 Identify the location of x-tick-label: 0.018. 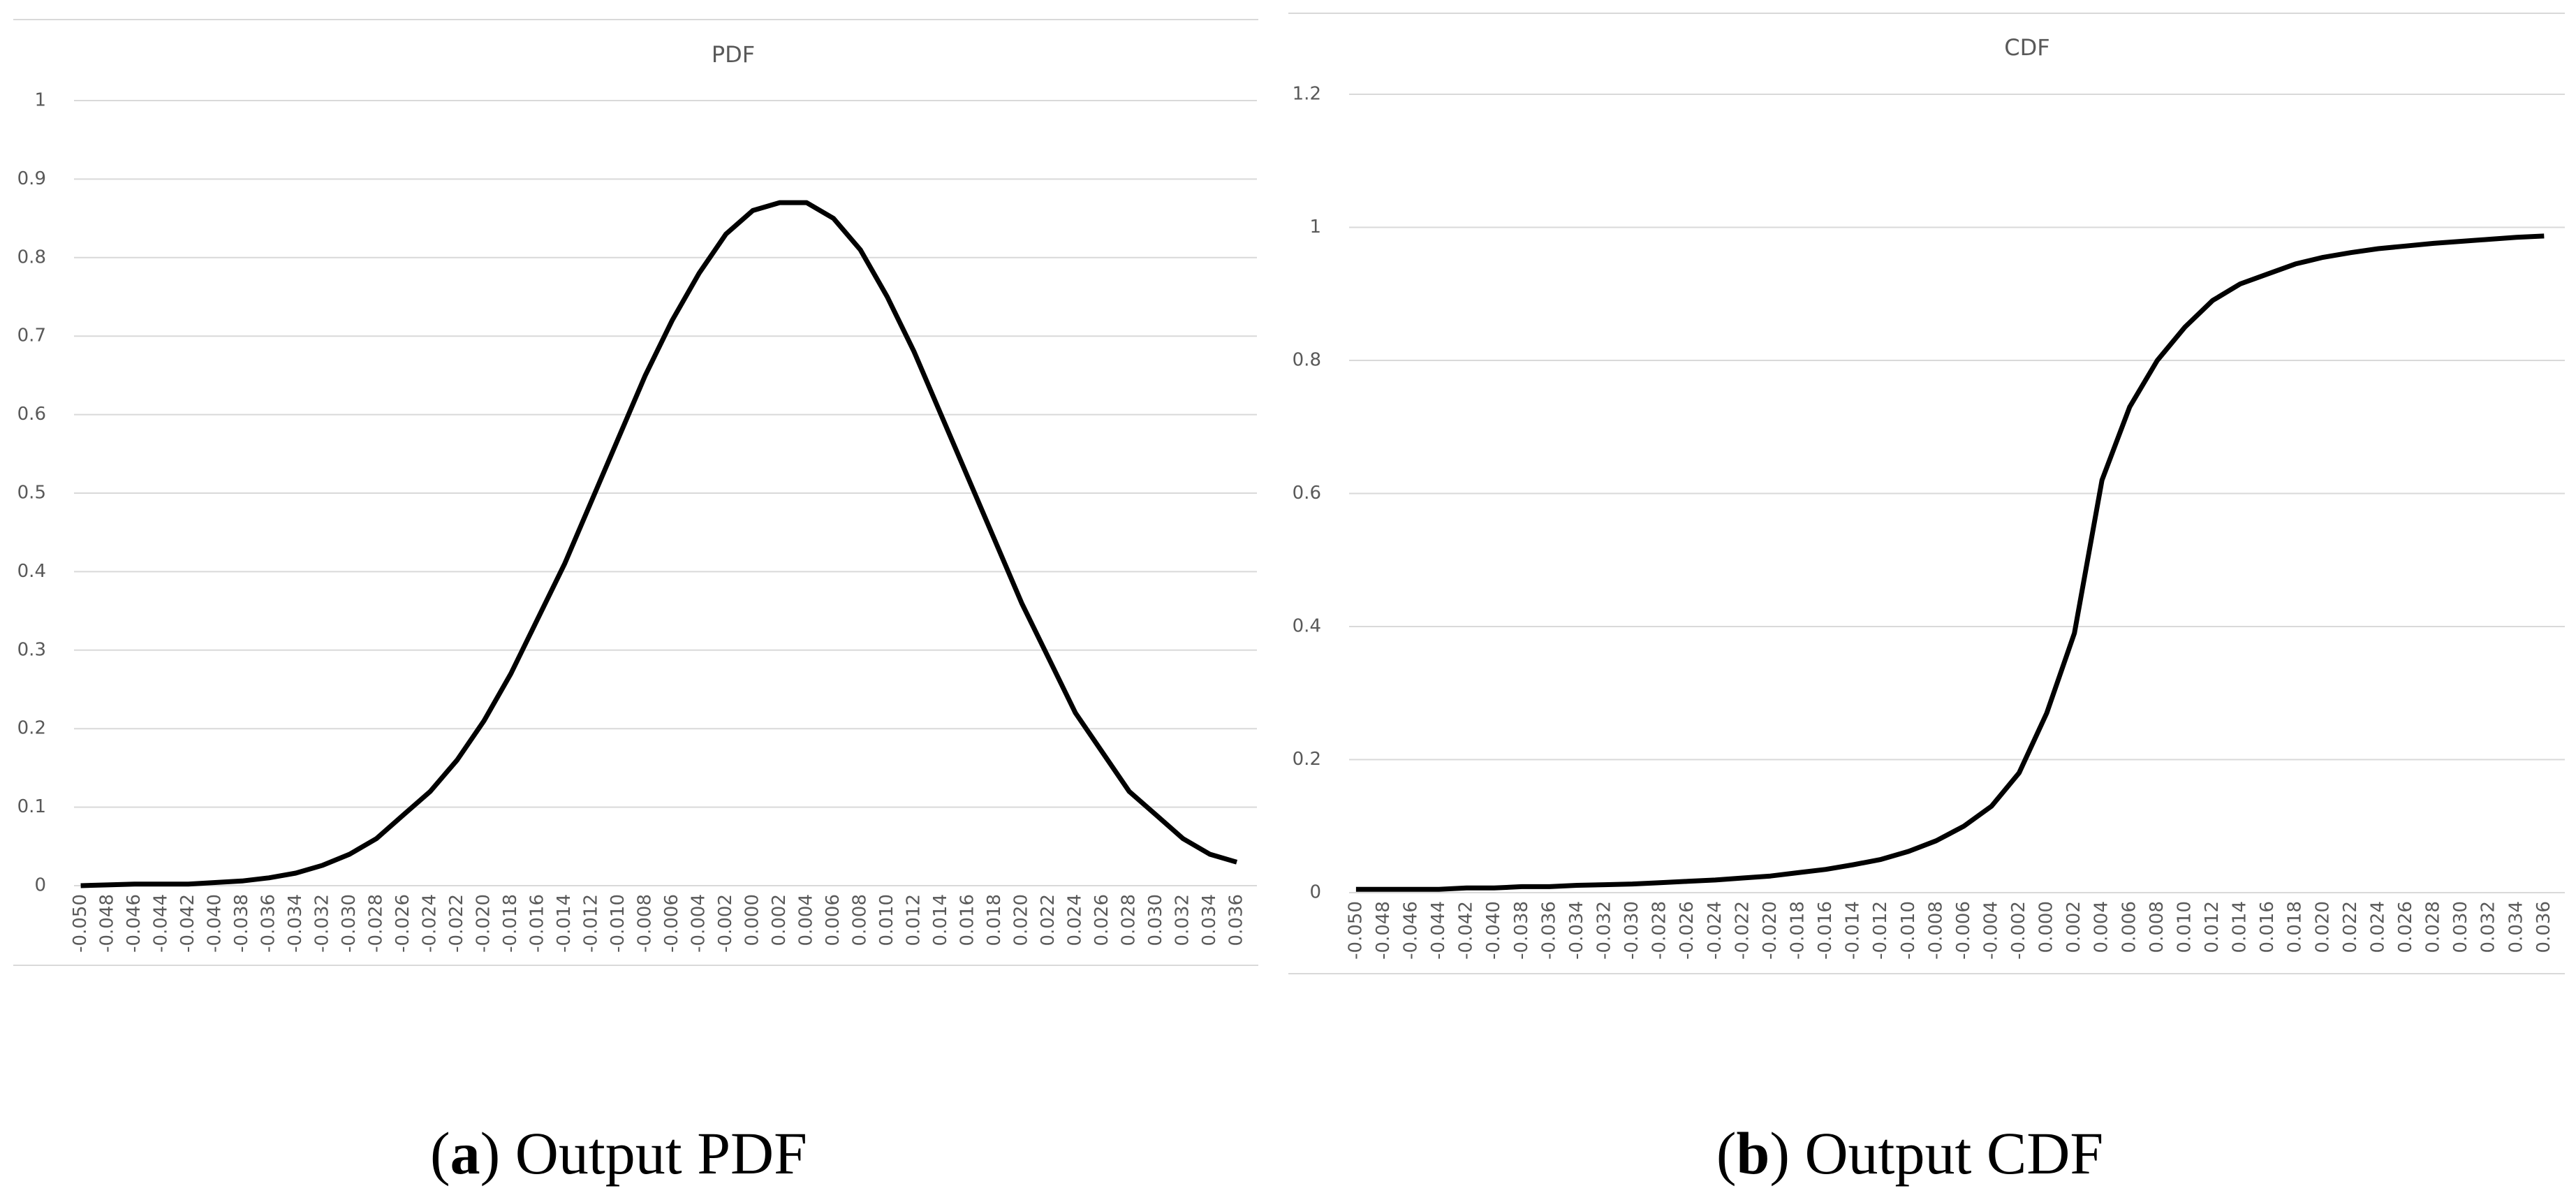
(2295, 927).